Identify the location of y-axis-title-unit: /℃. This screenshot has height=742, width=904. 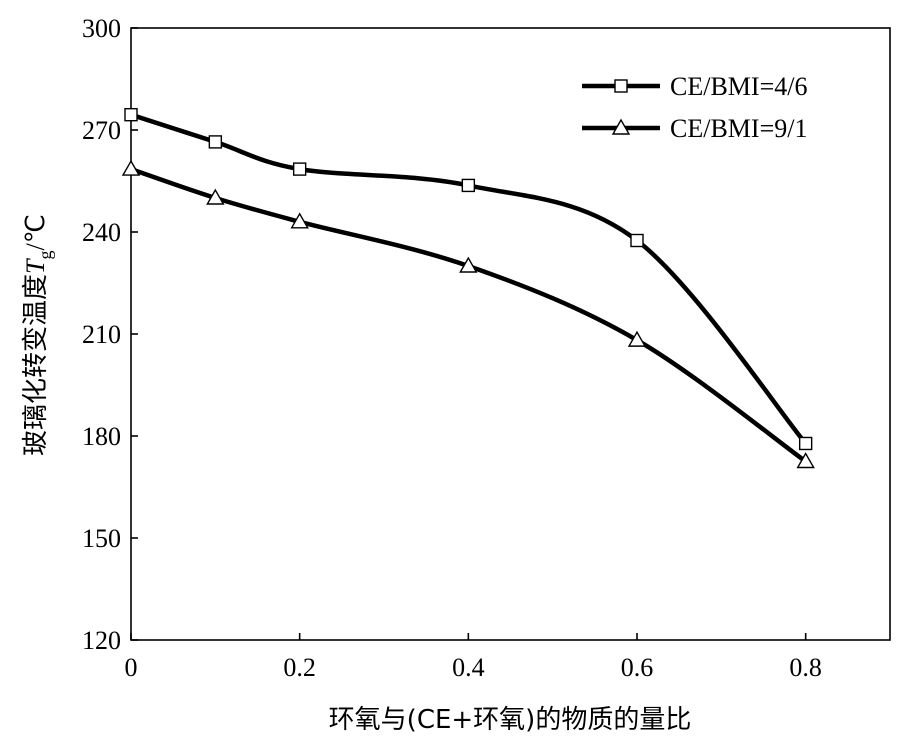
(35, 232).